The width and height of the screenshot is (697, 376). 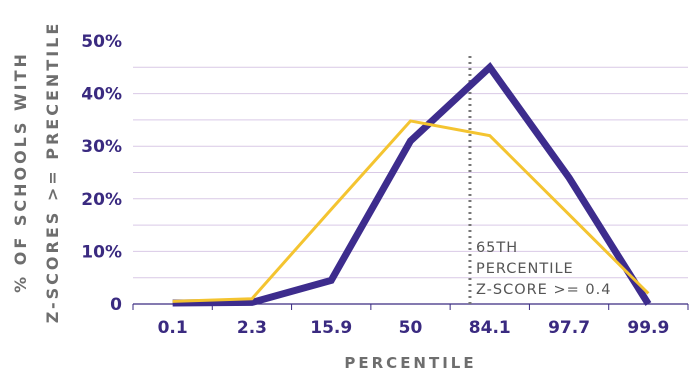 I want to click on y-tick-label: 30%, so click(x=101, y=147).